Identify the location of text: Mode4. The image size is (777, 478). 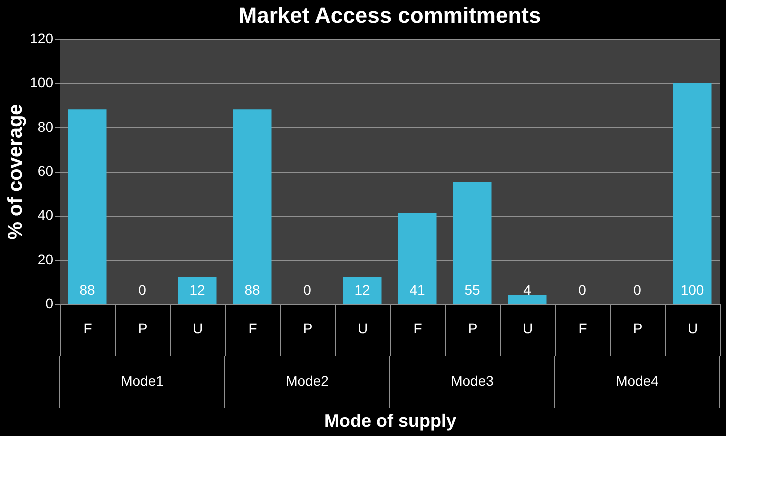
(638, 381).